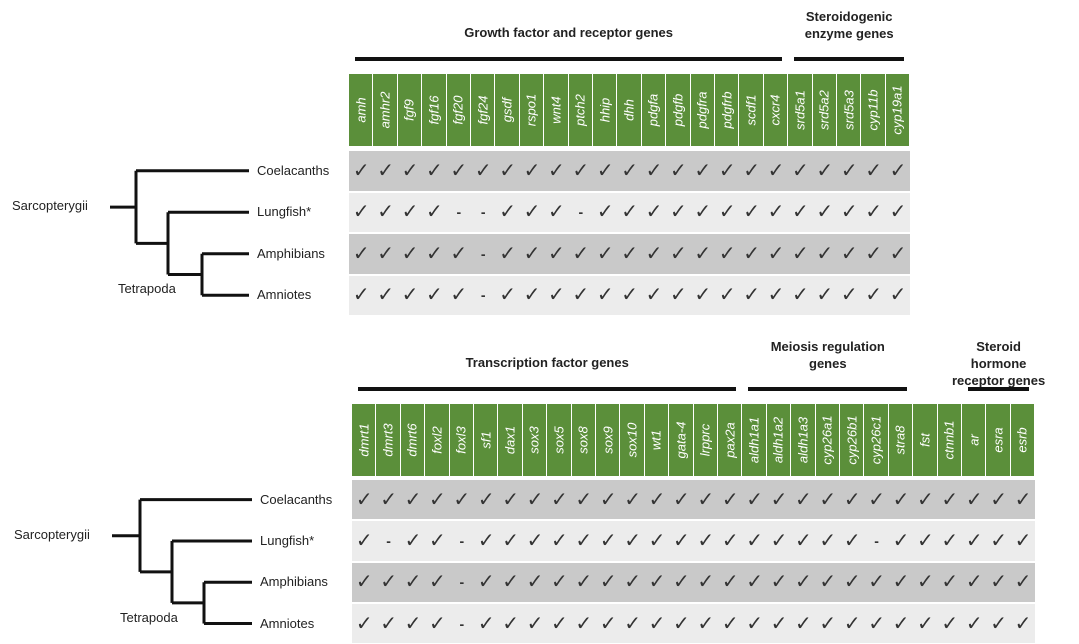  Describe the element at coordinates (182, 562) in the screenshot. I see `cladogram` at that location.